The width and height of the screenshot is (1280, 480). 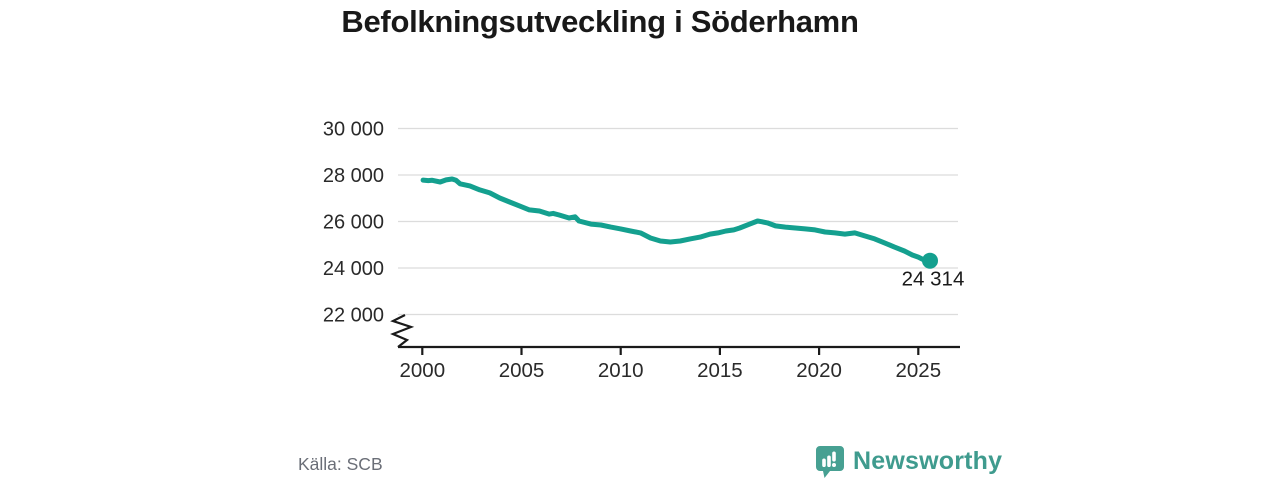 I want to click on y-axis-tick-labels: 30 000 28 000 26 000 24 000 22 000, so click(x=353, y=223).